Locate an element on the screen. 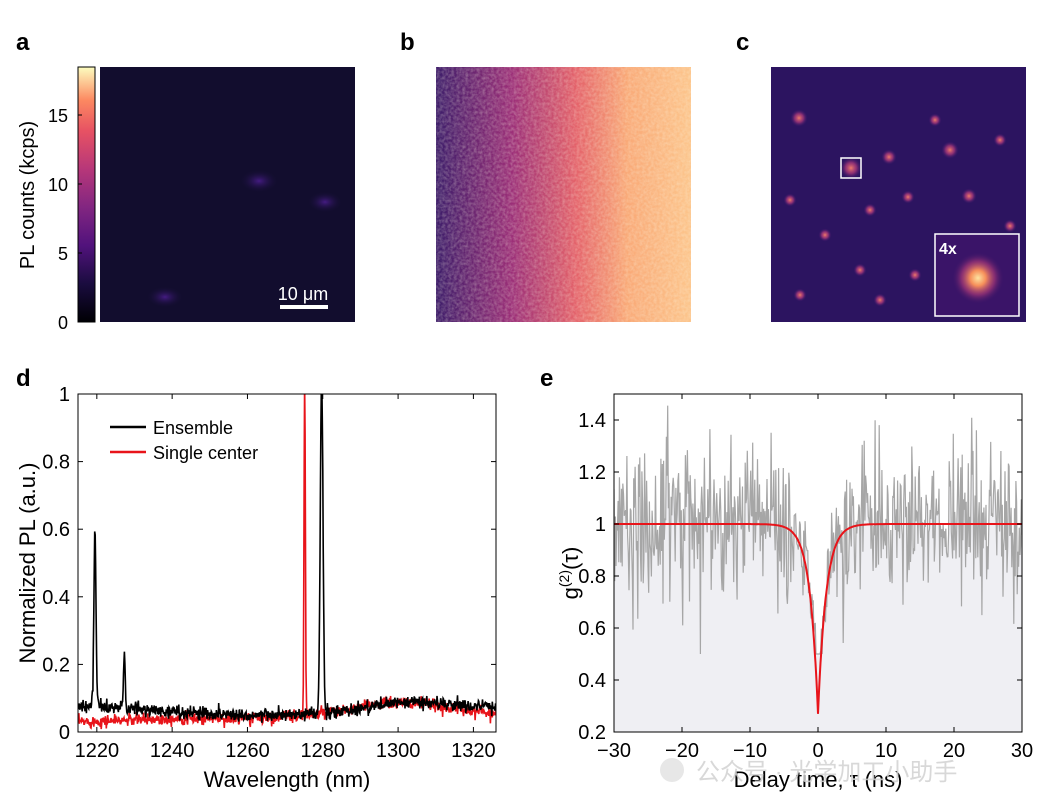  colorbar-tick-15: 15 is located at coordinates (58, 116).